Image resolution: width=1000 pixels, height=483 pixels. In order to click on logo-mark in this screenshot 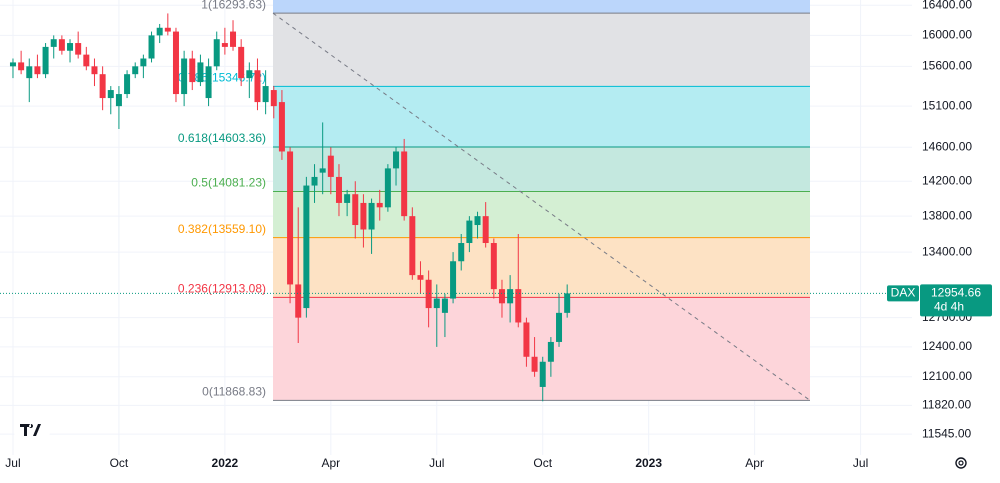, I will do `click(30, 430)`.